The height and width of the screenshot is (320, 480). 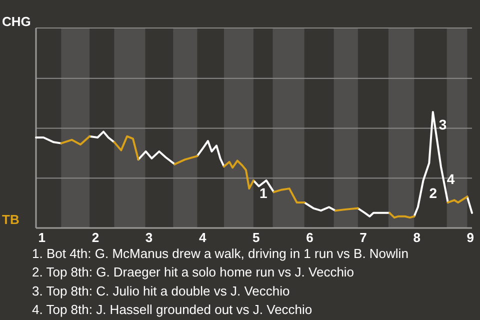 What do you see at coordinates (470, 237) in the screenshot?
I see `x-tick-label: 9` at bounding box center [470, 237].